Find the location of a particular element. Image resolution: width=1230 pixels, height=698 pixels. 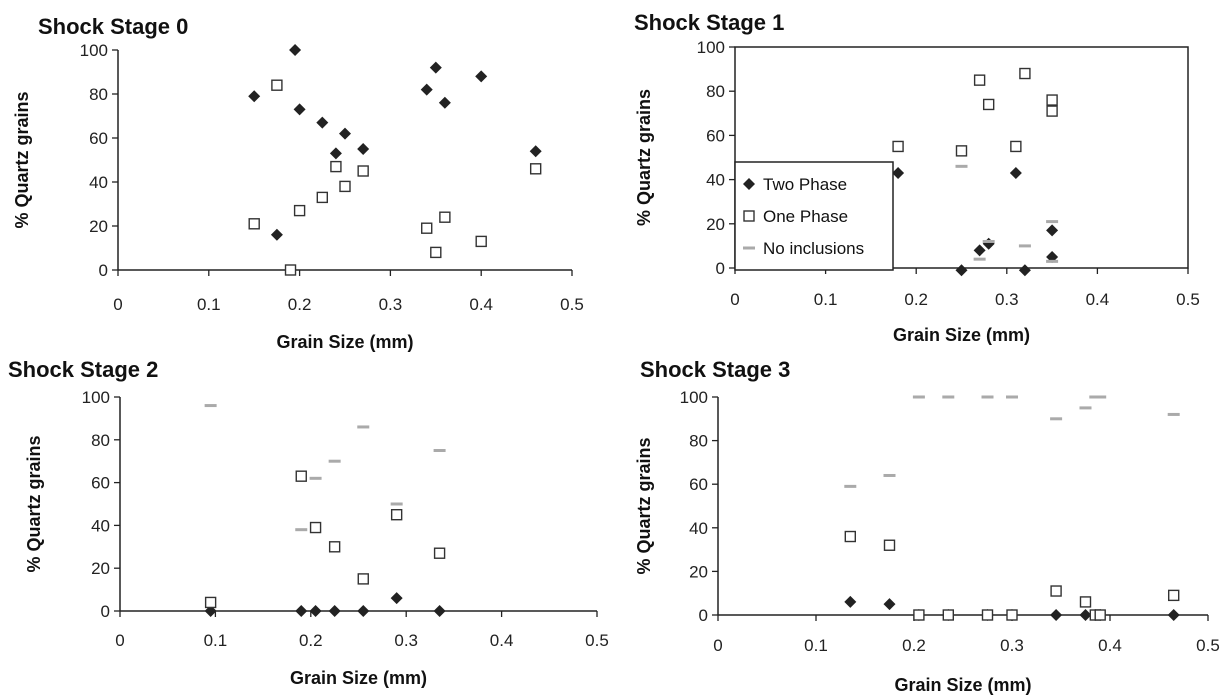

chart-title: Shock Stage 2 is located at coordinates (83, 369).